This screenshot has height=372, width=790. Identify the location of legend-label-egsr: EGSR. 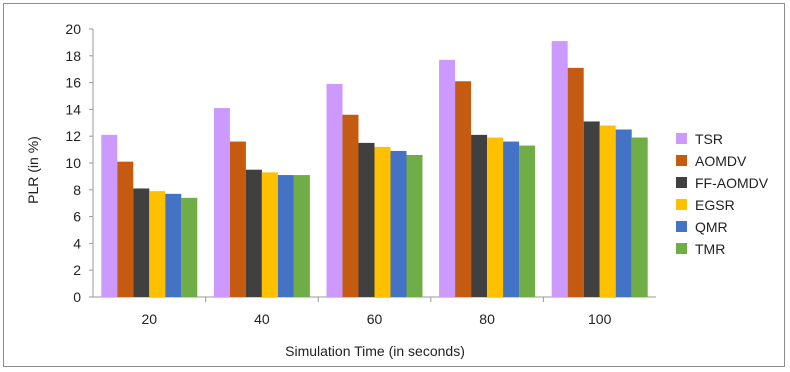
(715, 205).